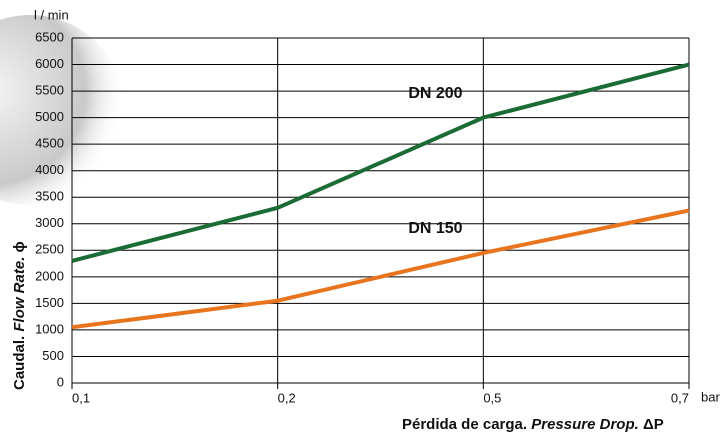  Describe the element at coordinates (51, 14) in the screenshot. I see `y-unit: l / min` at that location.